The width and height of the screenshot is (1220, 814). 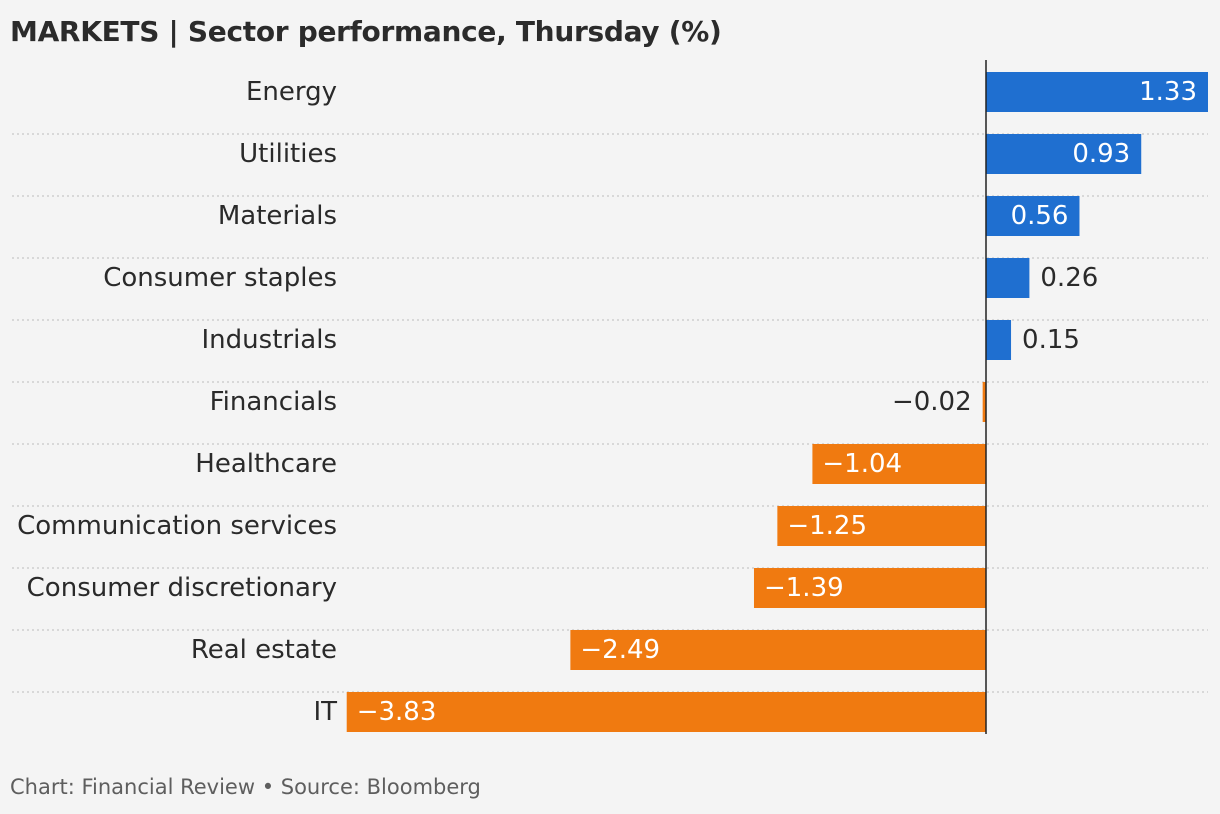 What do you see at coordinates (291, 92) in the screenshot?
I see `category-label: Energy` at bounding box center [291, 92].